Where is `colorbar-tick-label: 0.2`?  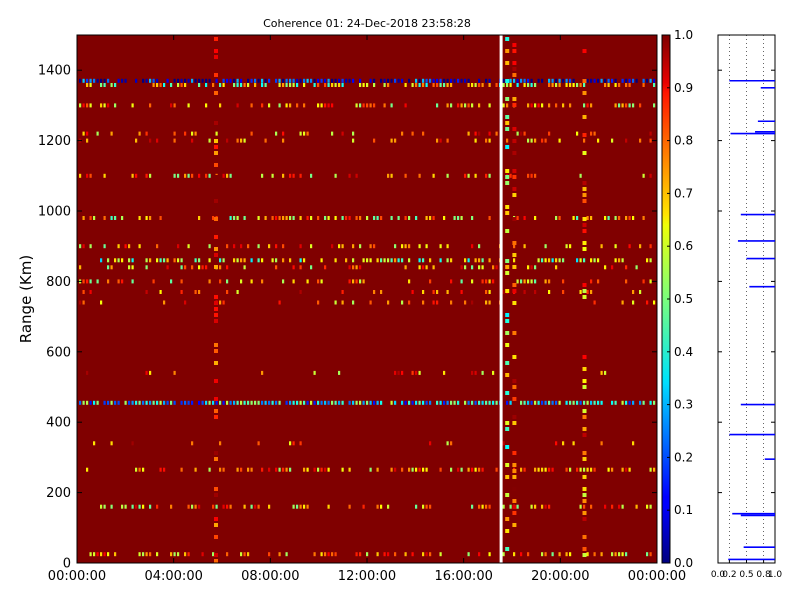
colorbar-tick-label: 0.2 is located at coordinates (683, 457).